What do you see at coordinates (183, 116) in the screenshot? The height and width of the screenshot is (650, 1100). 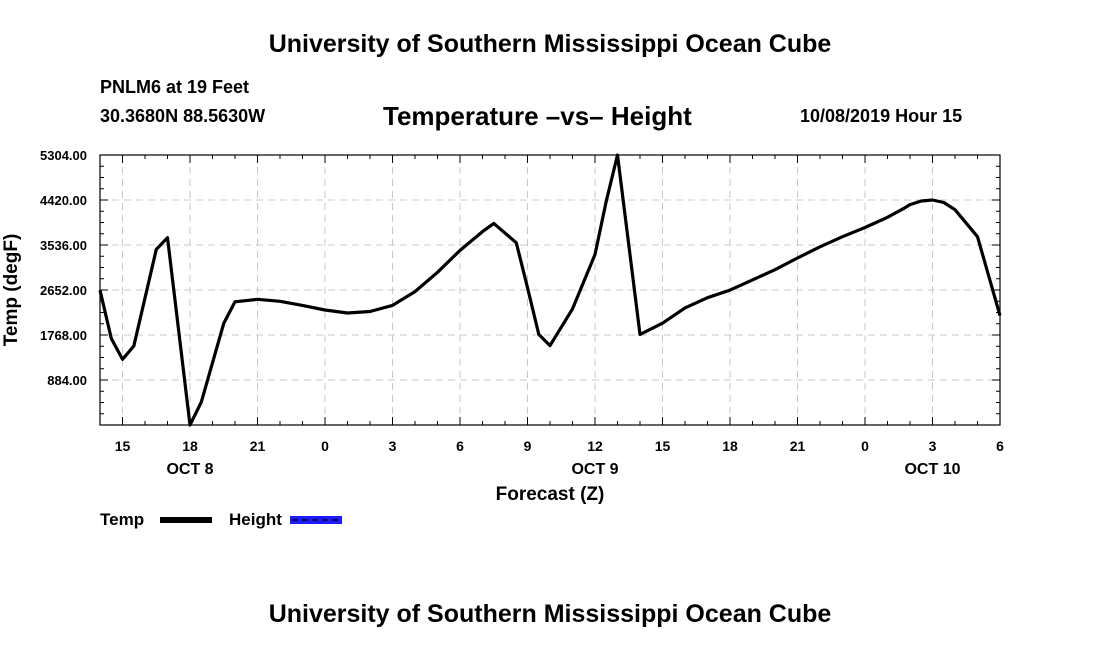 I see `coordinates-label: 30.3680N 88.5630W` at bounding box center [183, 116].